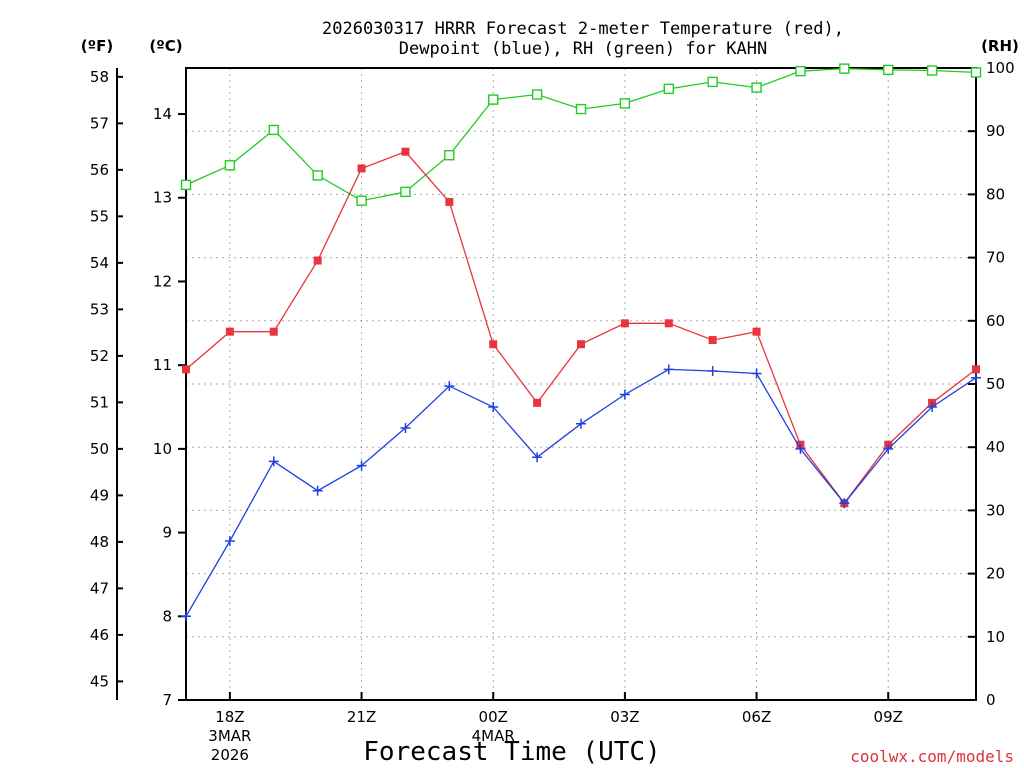 This screenshot has width=1024, height=768. What do you see at coordinates (888, 717) in the screenshot?
I see `x-tick-label: 09Z` at bounding box center [888, 717].